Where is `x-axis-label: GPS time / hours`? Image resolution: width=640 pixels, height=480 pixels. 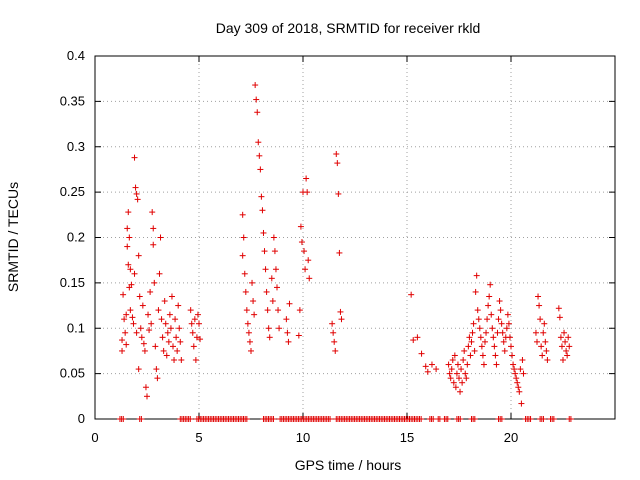
x-axis-label: GPS time / hours is located at coordinates (348, 465).